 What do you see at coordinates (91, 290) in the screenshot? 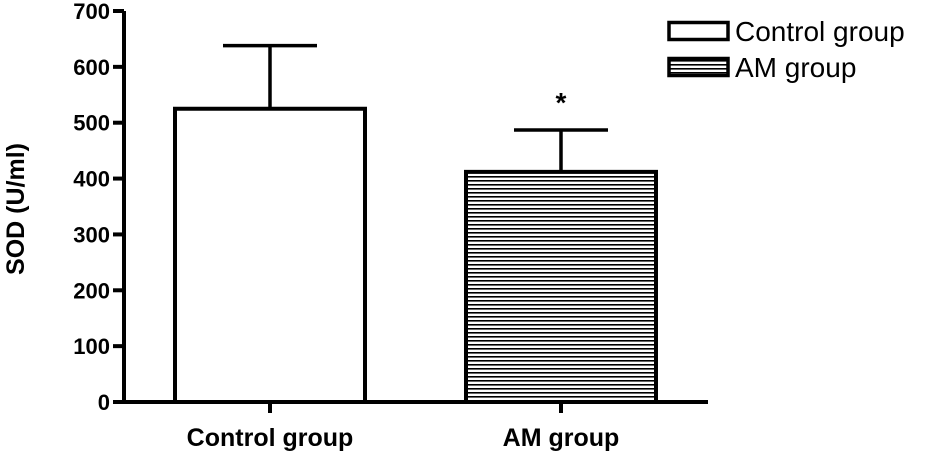
I see `y-tick-label: 200` at bounding box center [91, 290].